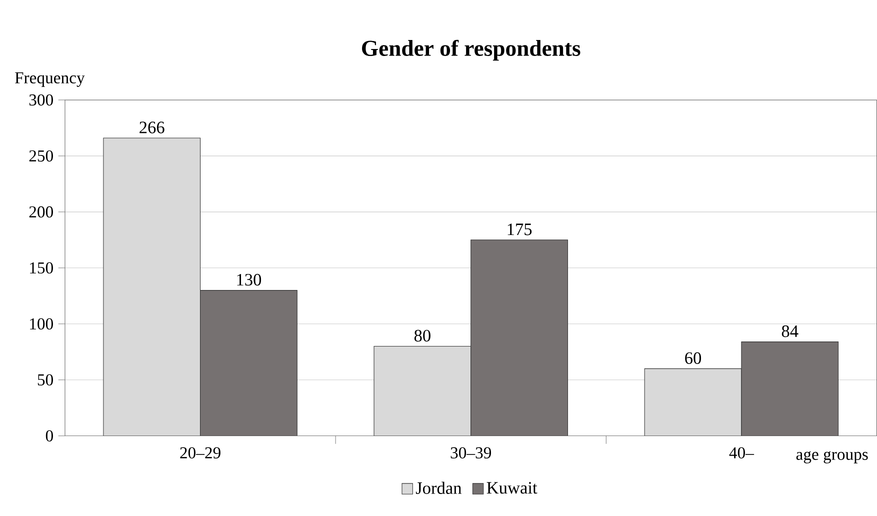 The image size is (877, 516). I want to click on legend-label: Jordan, so click(439, 488).